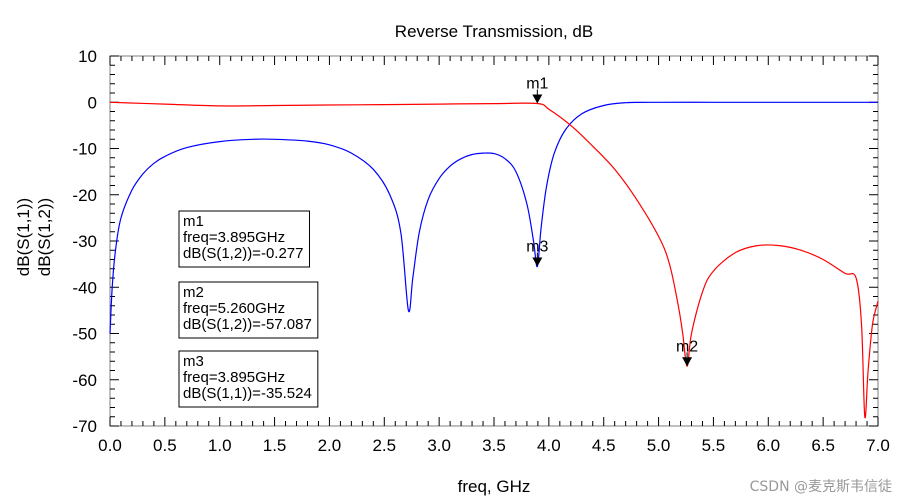 The height and width of the screenshot is (504, 905). Describe the element at coordinates (193, 292) in the screenshot. I see `marker-box-line: m2` at that location.